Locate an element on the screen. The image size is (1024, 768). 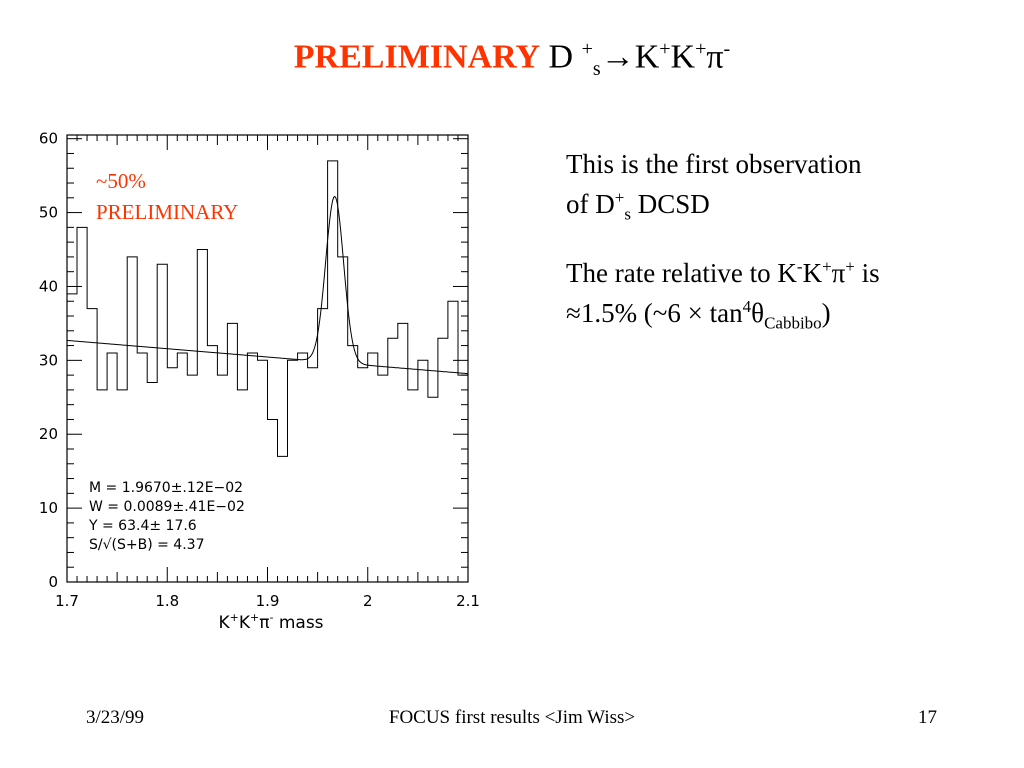
y-tick-label: 10 is located at coordinates (48, 508).